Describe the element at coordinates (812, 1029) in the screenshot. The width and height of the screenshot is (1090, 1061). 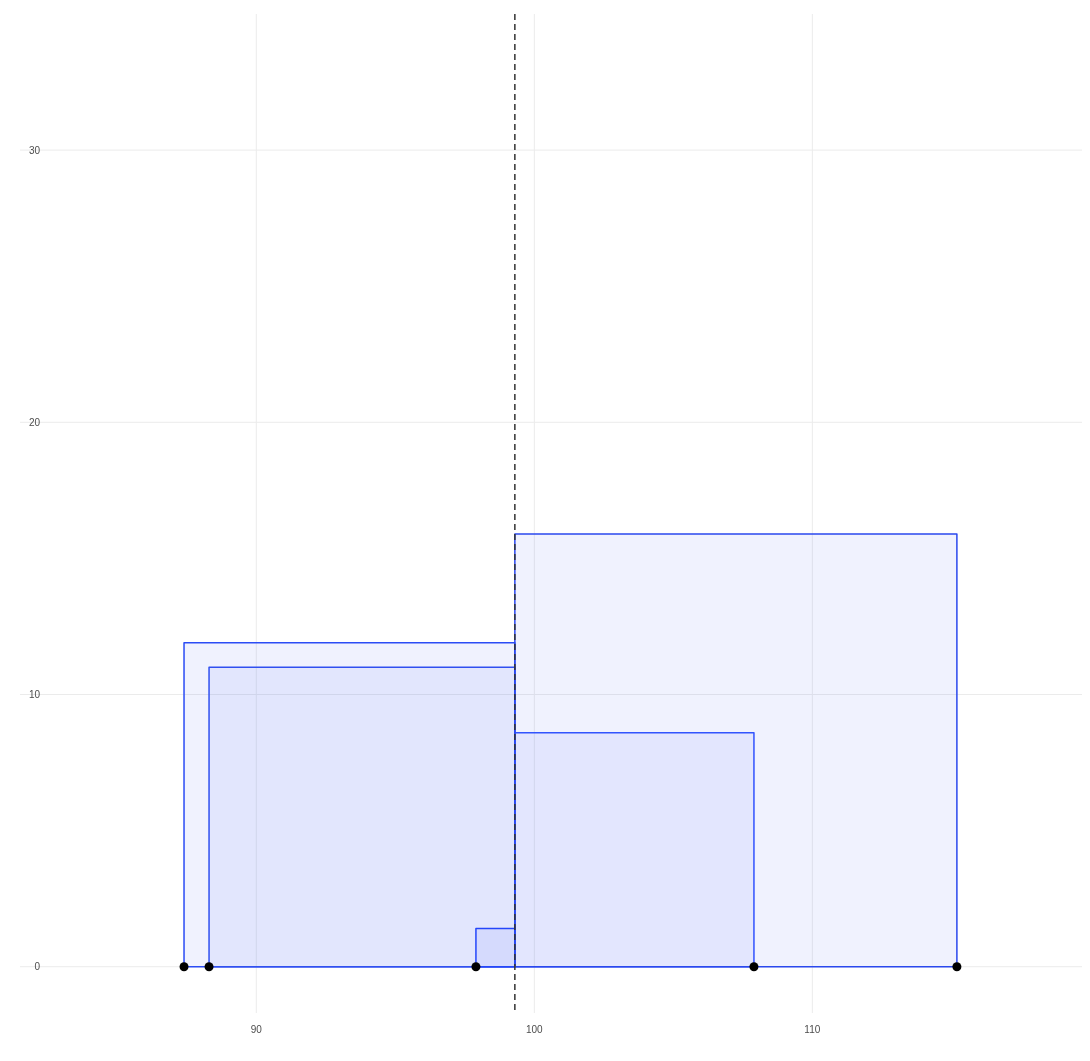
I see `x-tick-label: 110` at that location.